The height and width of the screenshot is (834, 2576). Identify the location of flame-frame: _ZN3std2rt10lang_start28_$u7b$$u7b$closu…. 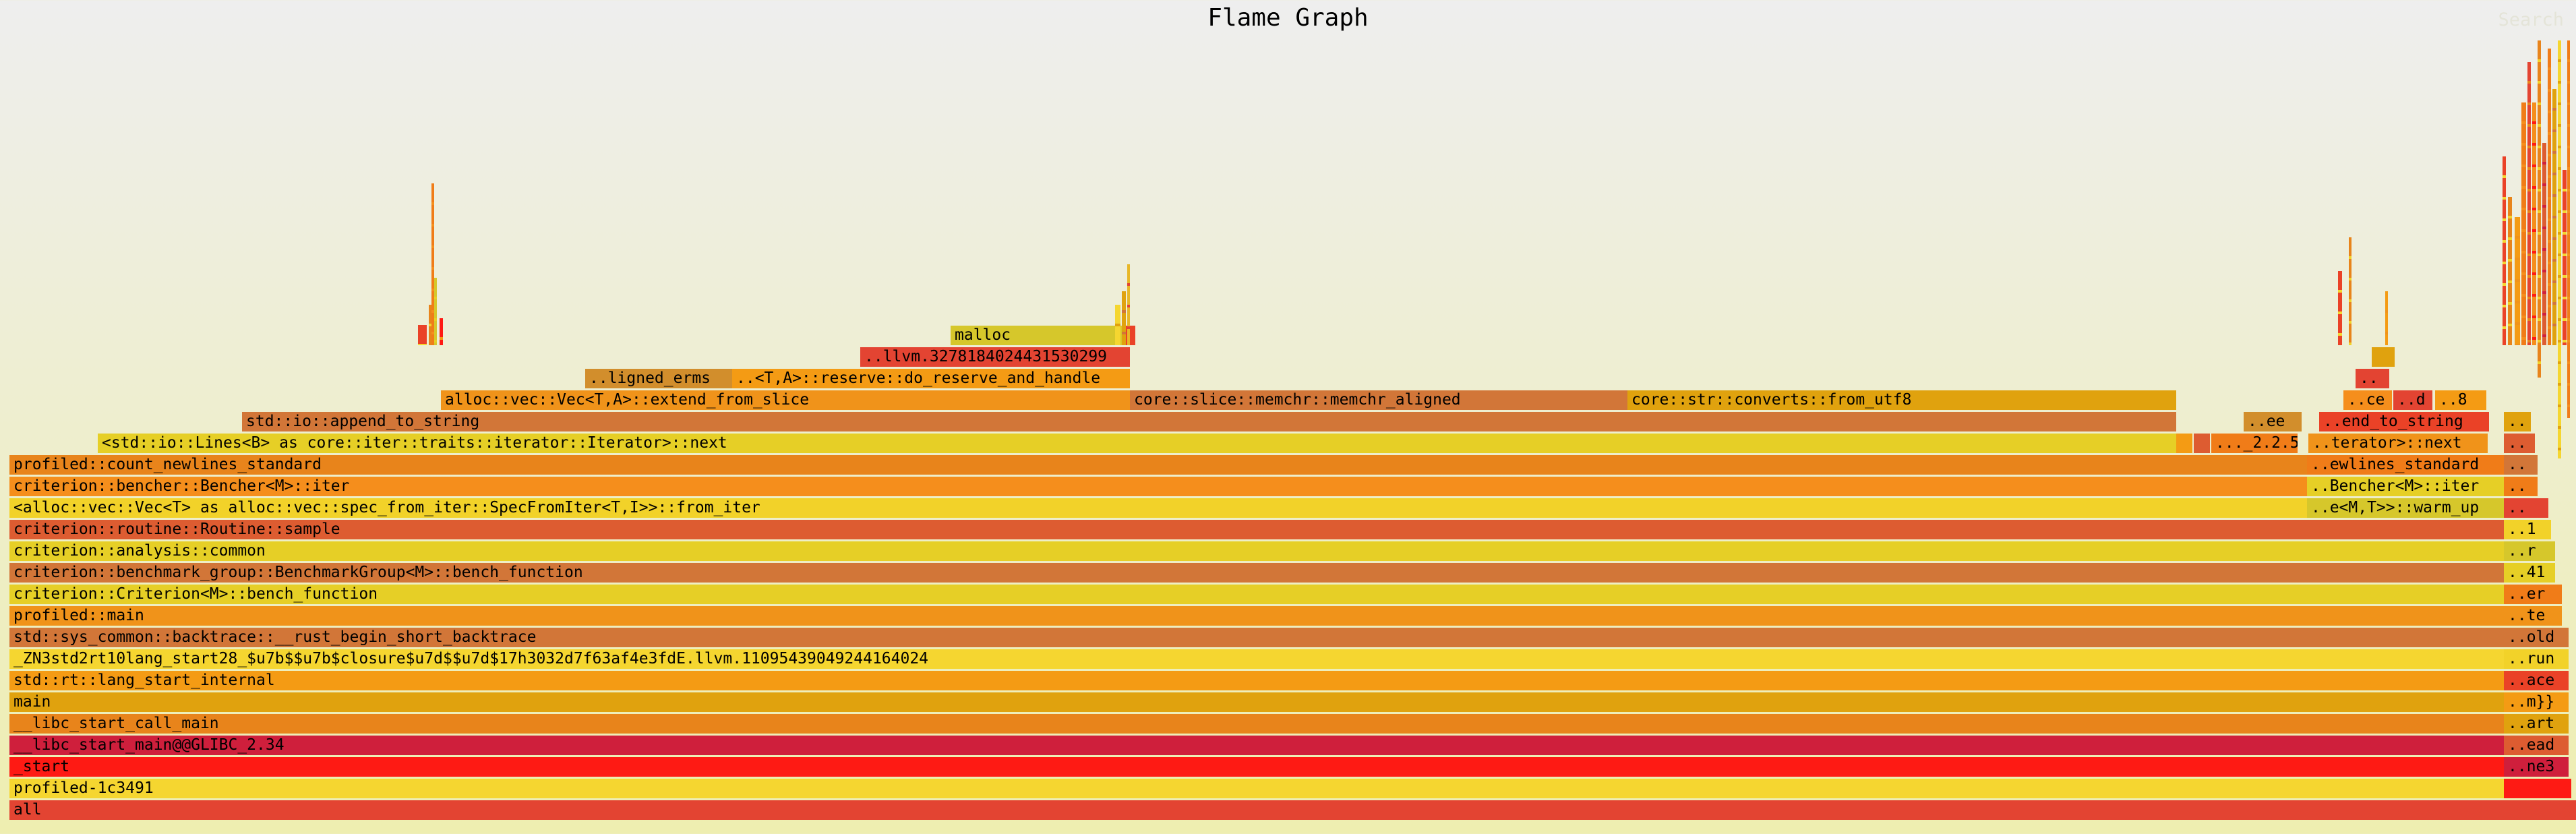
(1256, 659).